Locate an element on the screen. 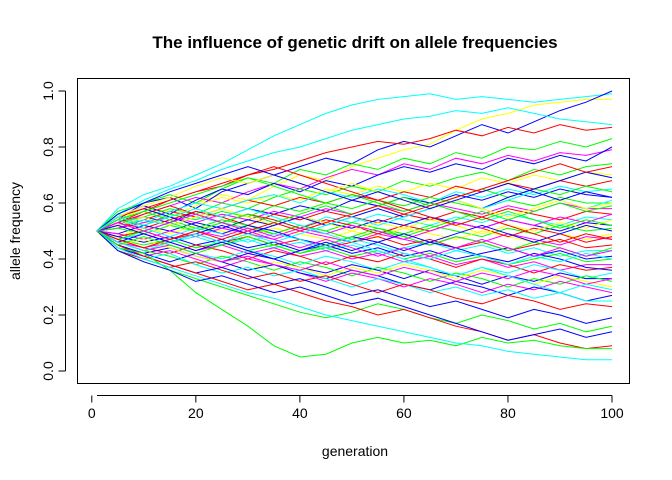 Image resolution: width=672 pixels, height=480 pixels. x-axis: 0 20 40 60 80 100 is located at coordinates (356, 408).